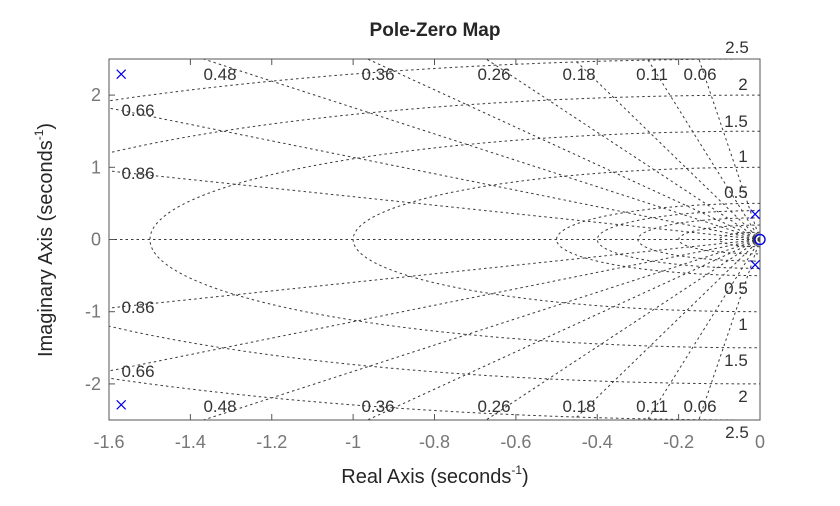 This screenshot has width=840, height=506. I want to click on y-tick-label: 2, so click(96, 95).